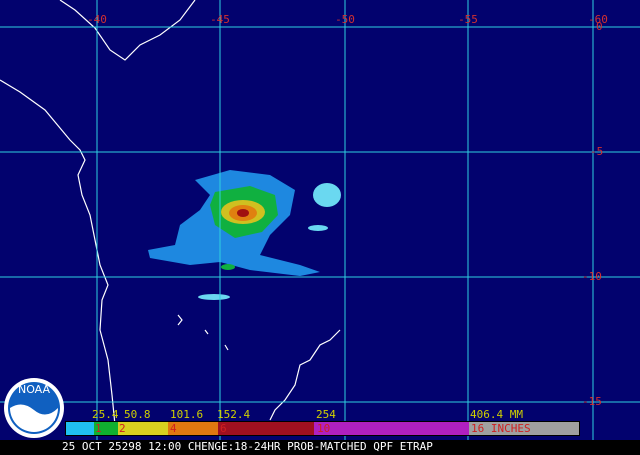  What do you see at coordinates (345, 19) in the screenshot?
I see `lon-label: -50` at bounding box center [345, 19].